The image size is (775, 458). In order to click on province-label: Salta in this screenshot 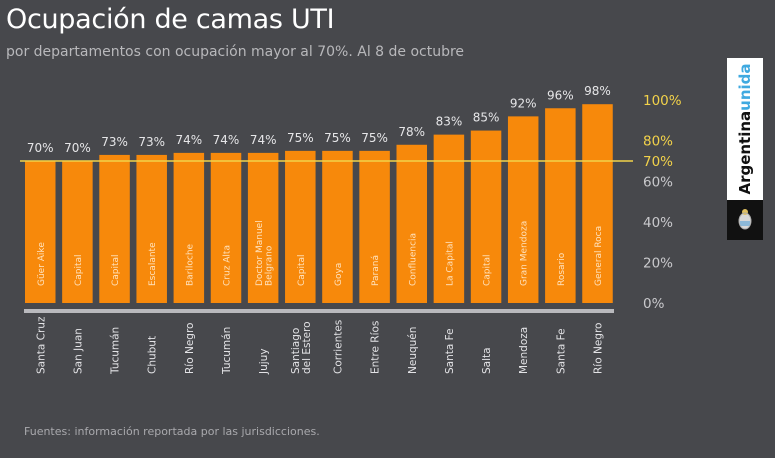, I will do `click(487, 360)`.